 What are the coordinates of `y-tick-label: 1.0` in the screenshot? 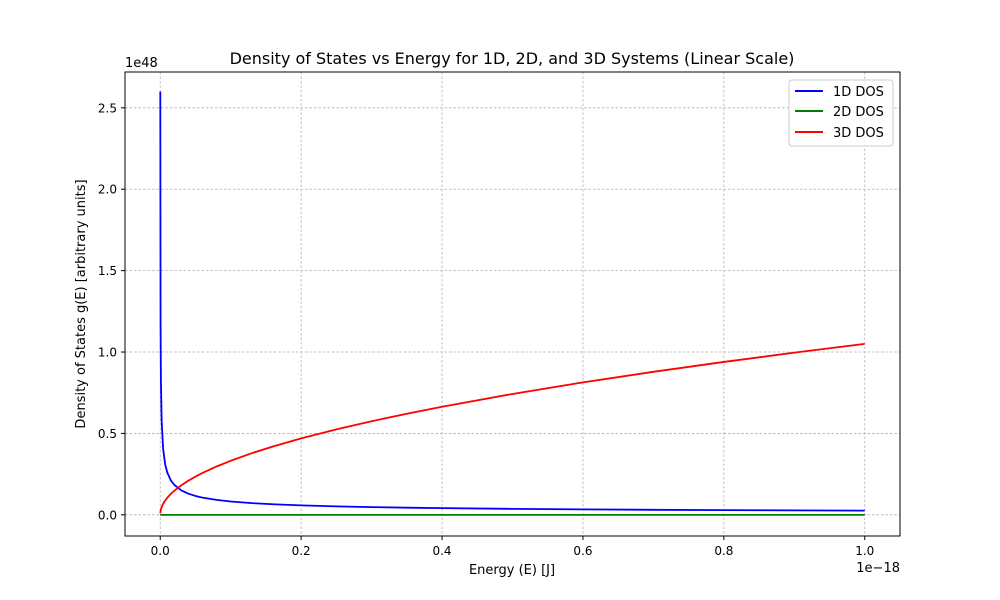 It's located at (107, 353).